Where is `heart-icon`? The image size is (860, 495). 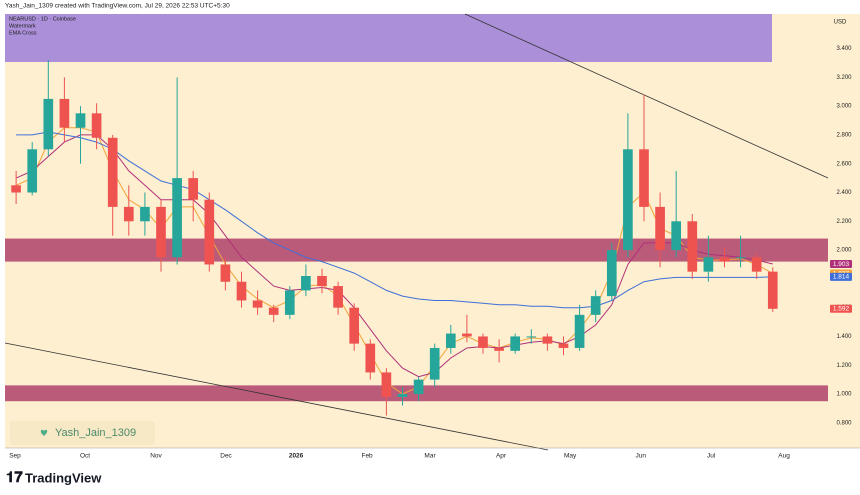 heart-icon is located at coordinates (44, 432).